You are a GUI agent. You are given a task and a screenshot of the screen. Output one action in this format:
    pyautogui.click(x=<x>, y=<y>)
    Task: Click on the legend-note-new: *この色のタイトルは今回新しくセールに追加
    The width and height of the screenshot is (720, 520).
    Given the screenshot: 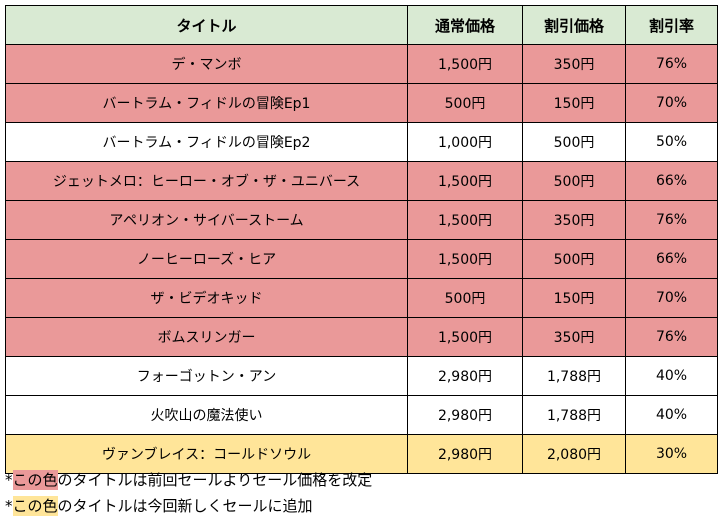 What is the action you would take?
    pyautogui.click(x=188, y=506)
    